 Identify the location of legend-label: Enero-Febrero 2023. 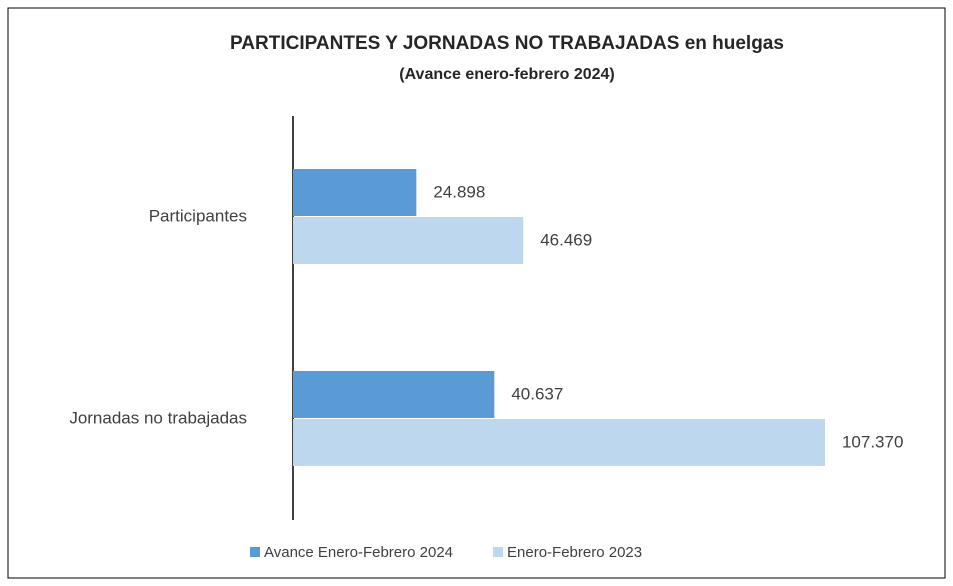
(574, 552).